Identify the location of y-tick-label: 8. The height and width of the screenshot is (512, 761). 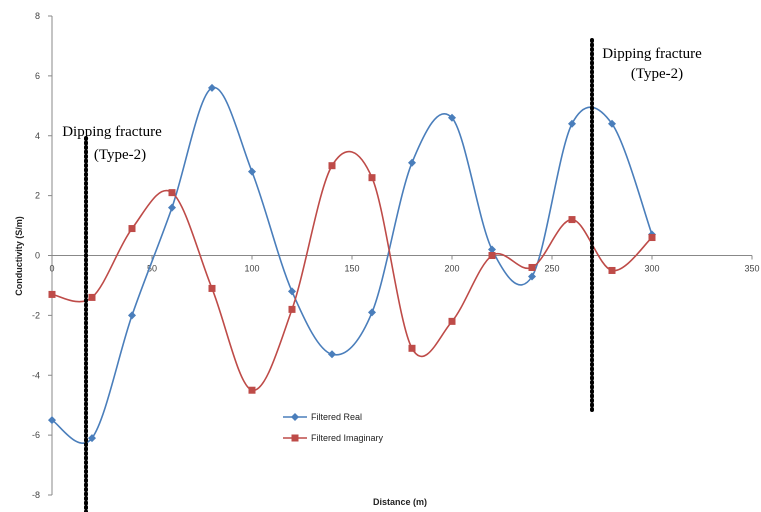
(37, 16).